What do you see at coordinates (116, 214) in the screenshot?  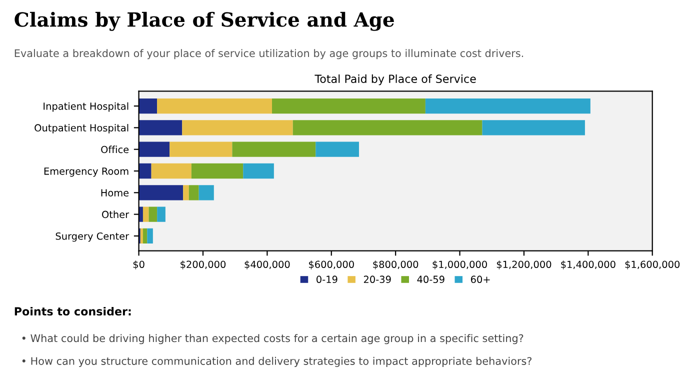 I see `y-tick-label: Other` at bounding box center [116, 214].